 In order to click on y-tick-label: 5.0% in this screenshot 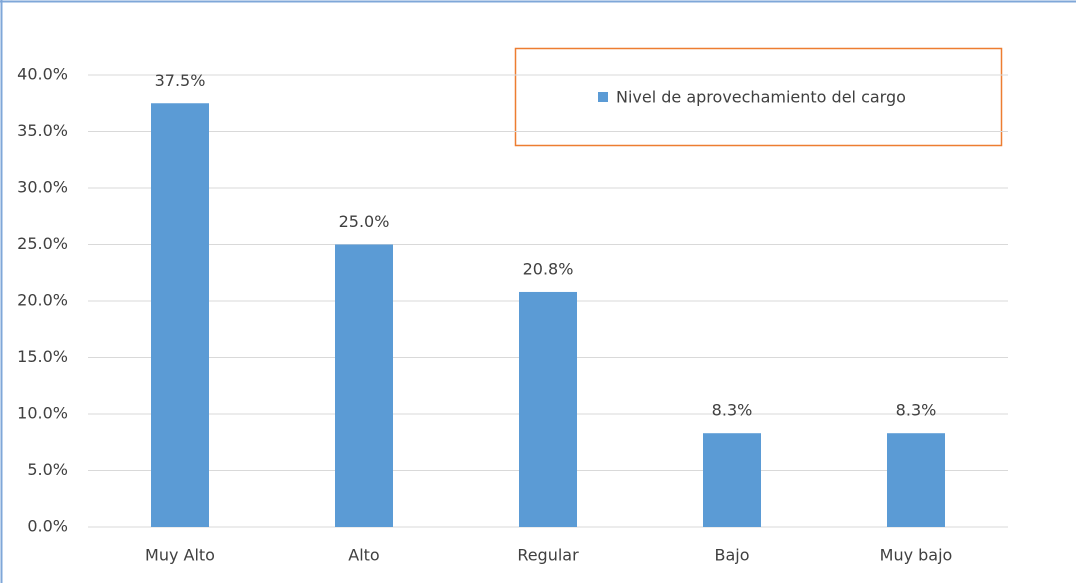, I will do `click(47, 469)`.